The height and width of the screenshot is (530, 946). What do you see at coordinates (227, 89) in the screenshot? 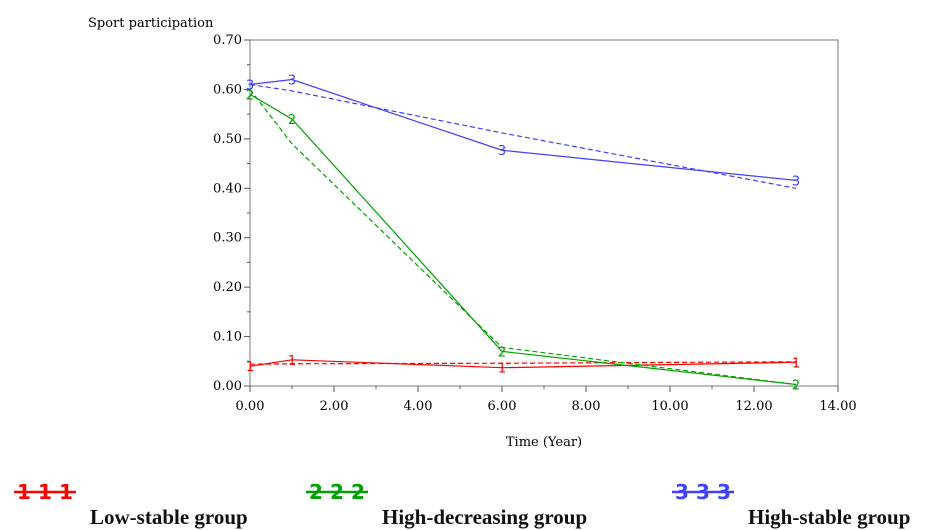
I see `y-tick-label: 0.60` at bounding box center [227, 89].